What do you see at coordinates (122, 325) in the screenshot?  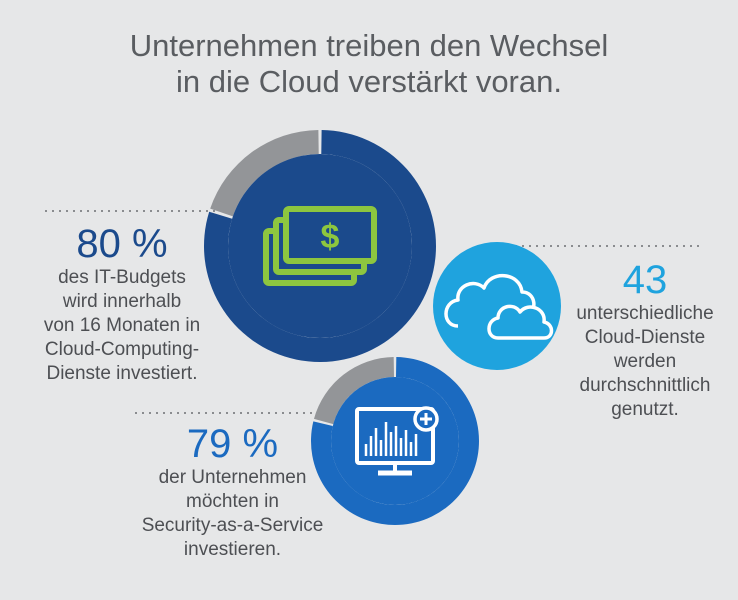 I see `stat-budget-line: von 16 Monaten in` at bounding box center [122, 325].